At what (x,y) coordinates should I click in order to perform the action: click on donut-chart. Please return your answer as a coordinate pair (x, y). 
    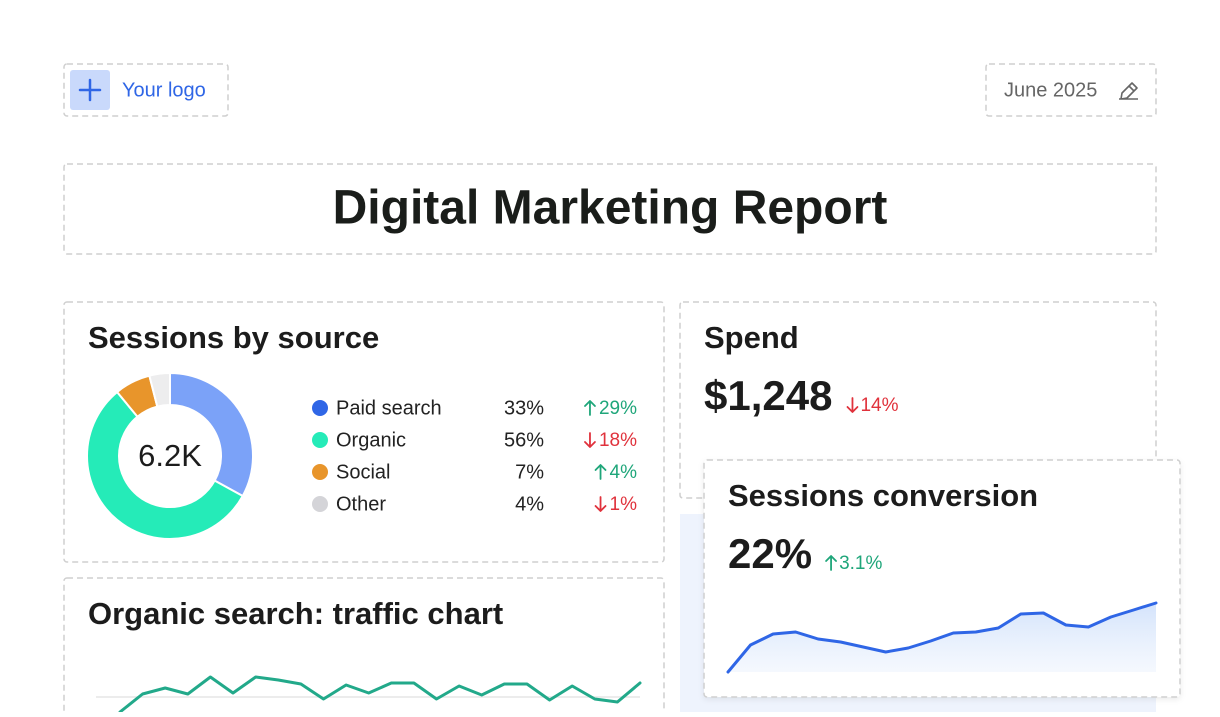
    Looking at the image, I should click on (170, 455).